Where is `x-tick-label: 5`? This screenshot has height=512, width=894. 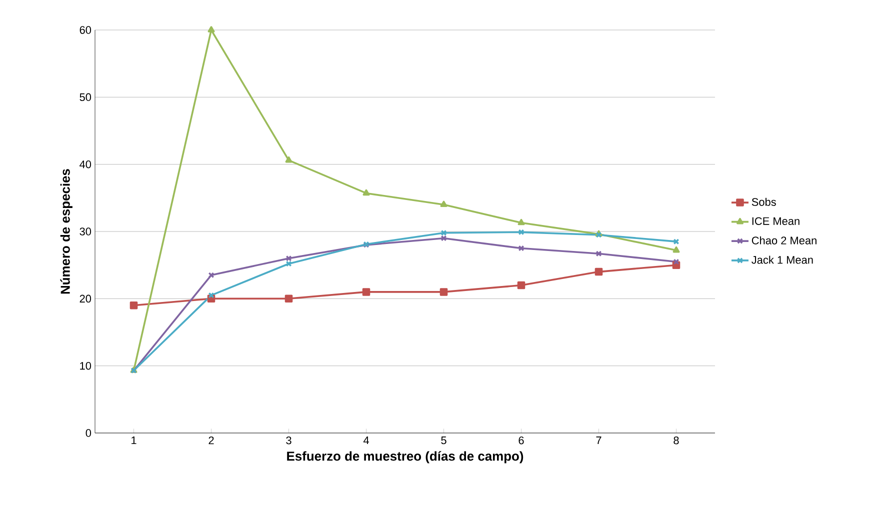 x-tick-label: 5 is located at coordinates (443, 440).